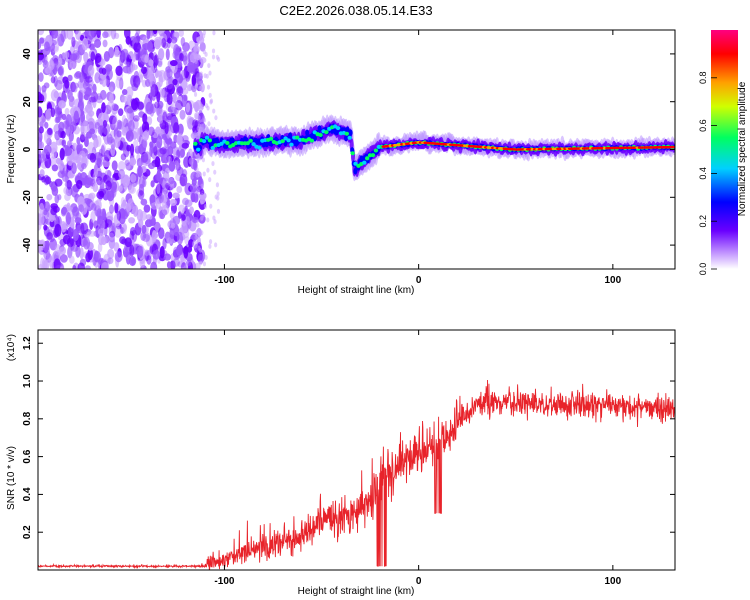 The height and width of the screenshot is (600, 750). What do you see at coordinates (11, 478) in the screenshot?
I see `bottom-y-axis-label: SNR (10 * v/v)` at bounding box center [11, 478].